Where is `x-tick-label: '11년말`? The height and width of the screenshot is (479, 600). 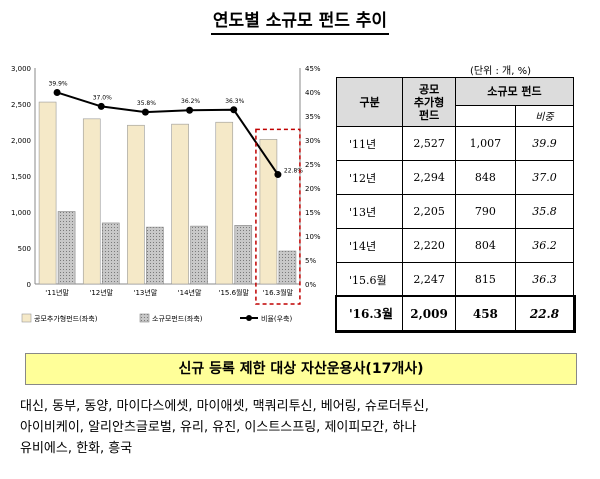
x-tick-label: '11년말 is located at coordinates (57, 292).